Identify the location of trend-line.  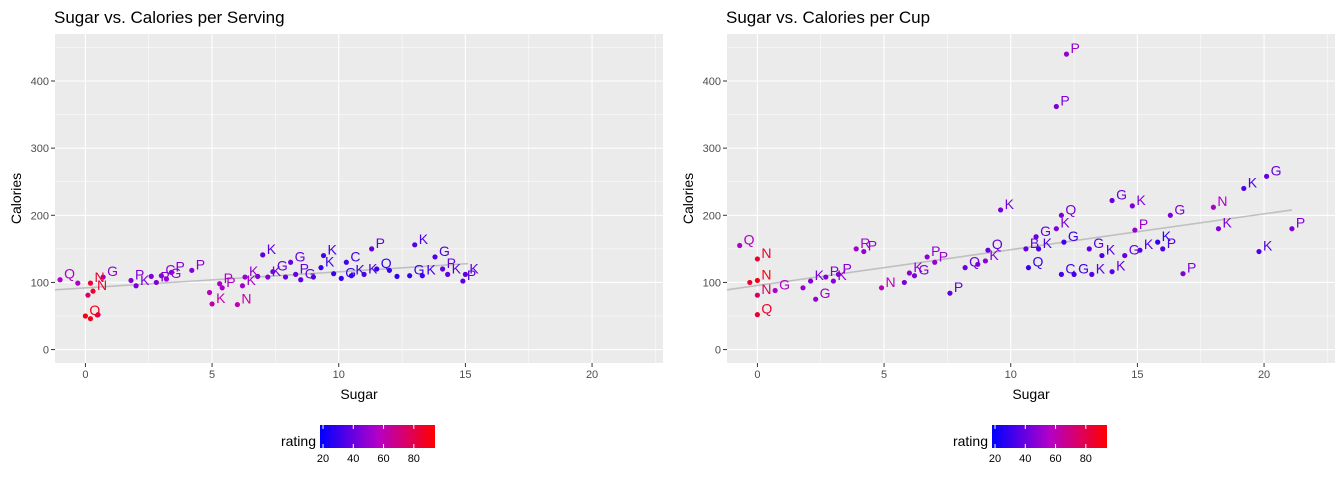
(1009, 250).